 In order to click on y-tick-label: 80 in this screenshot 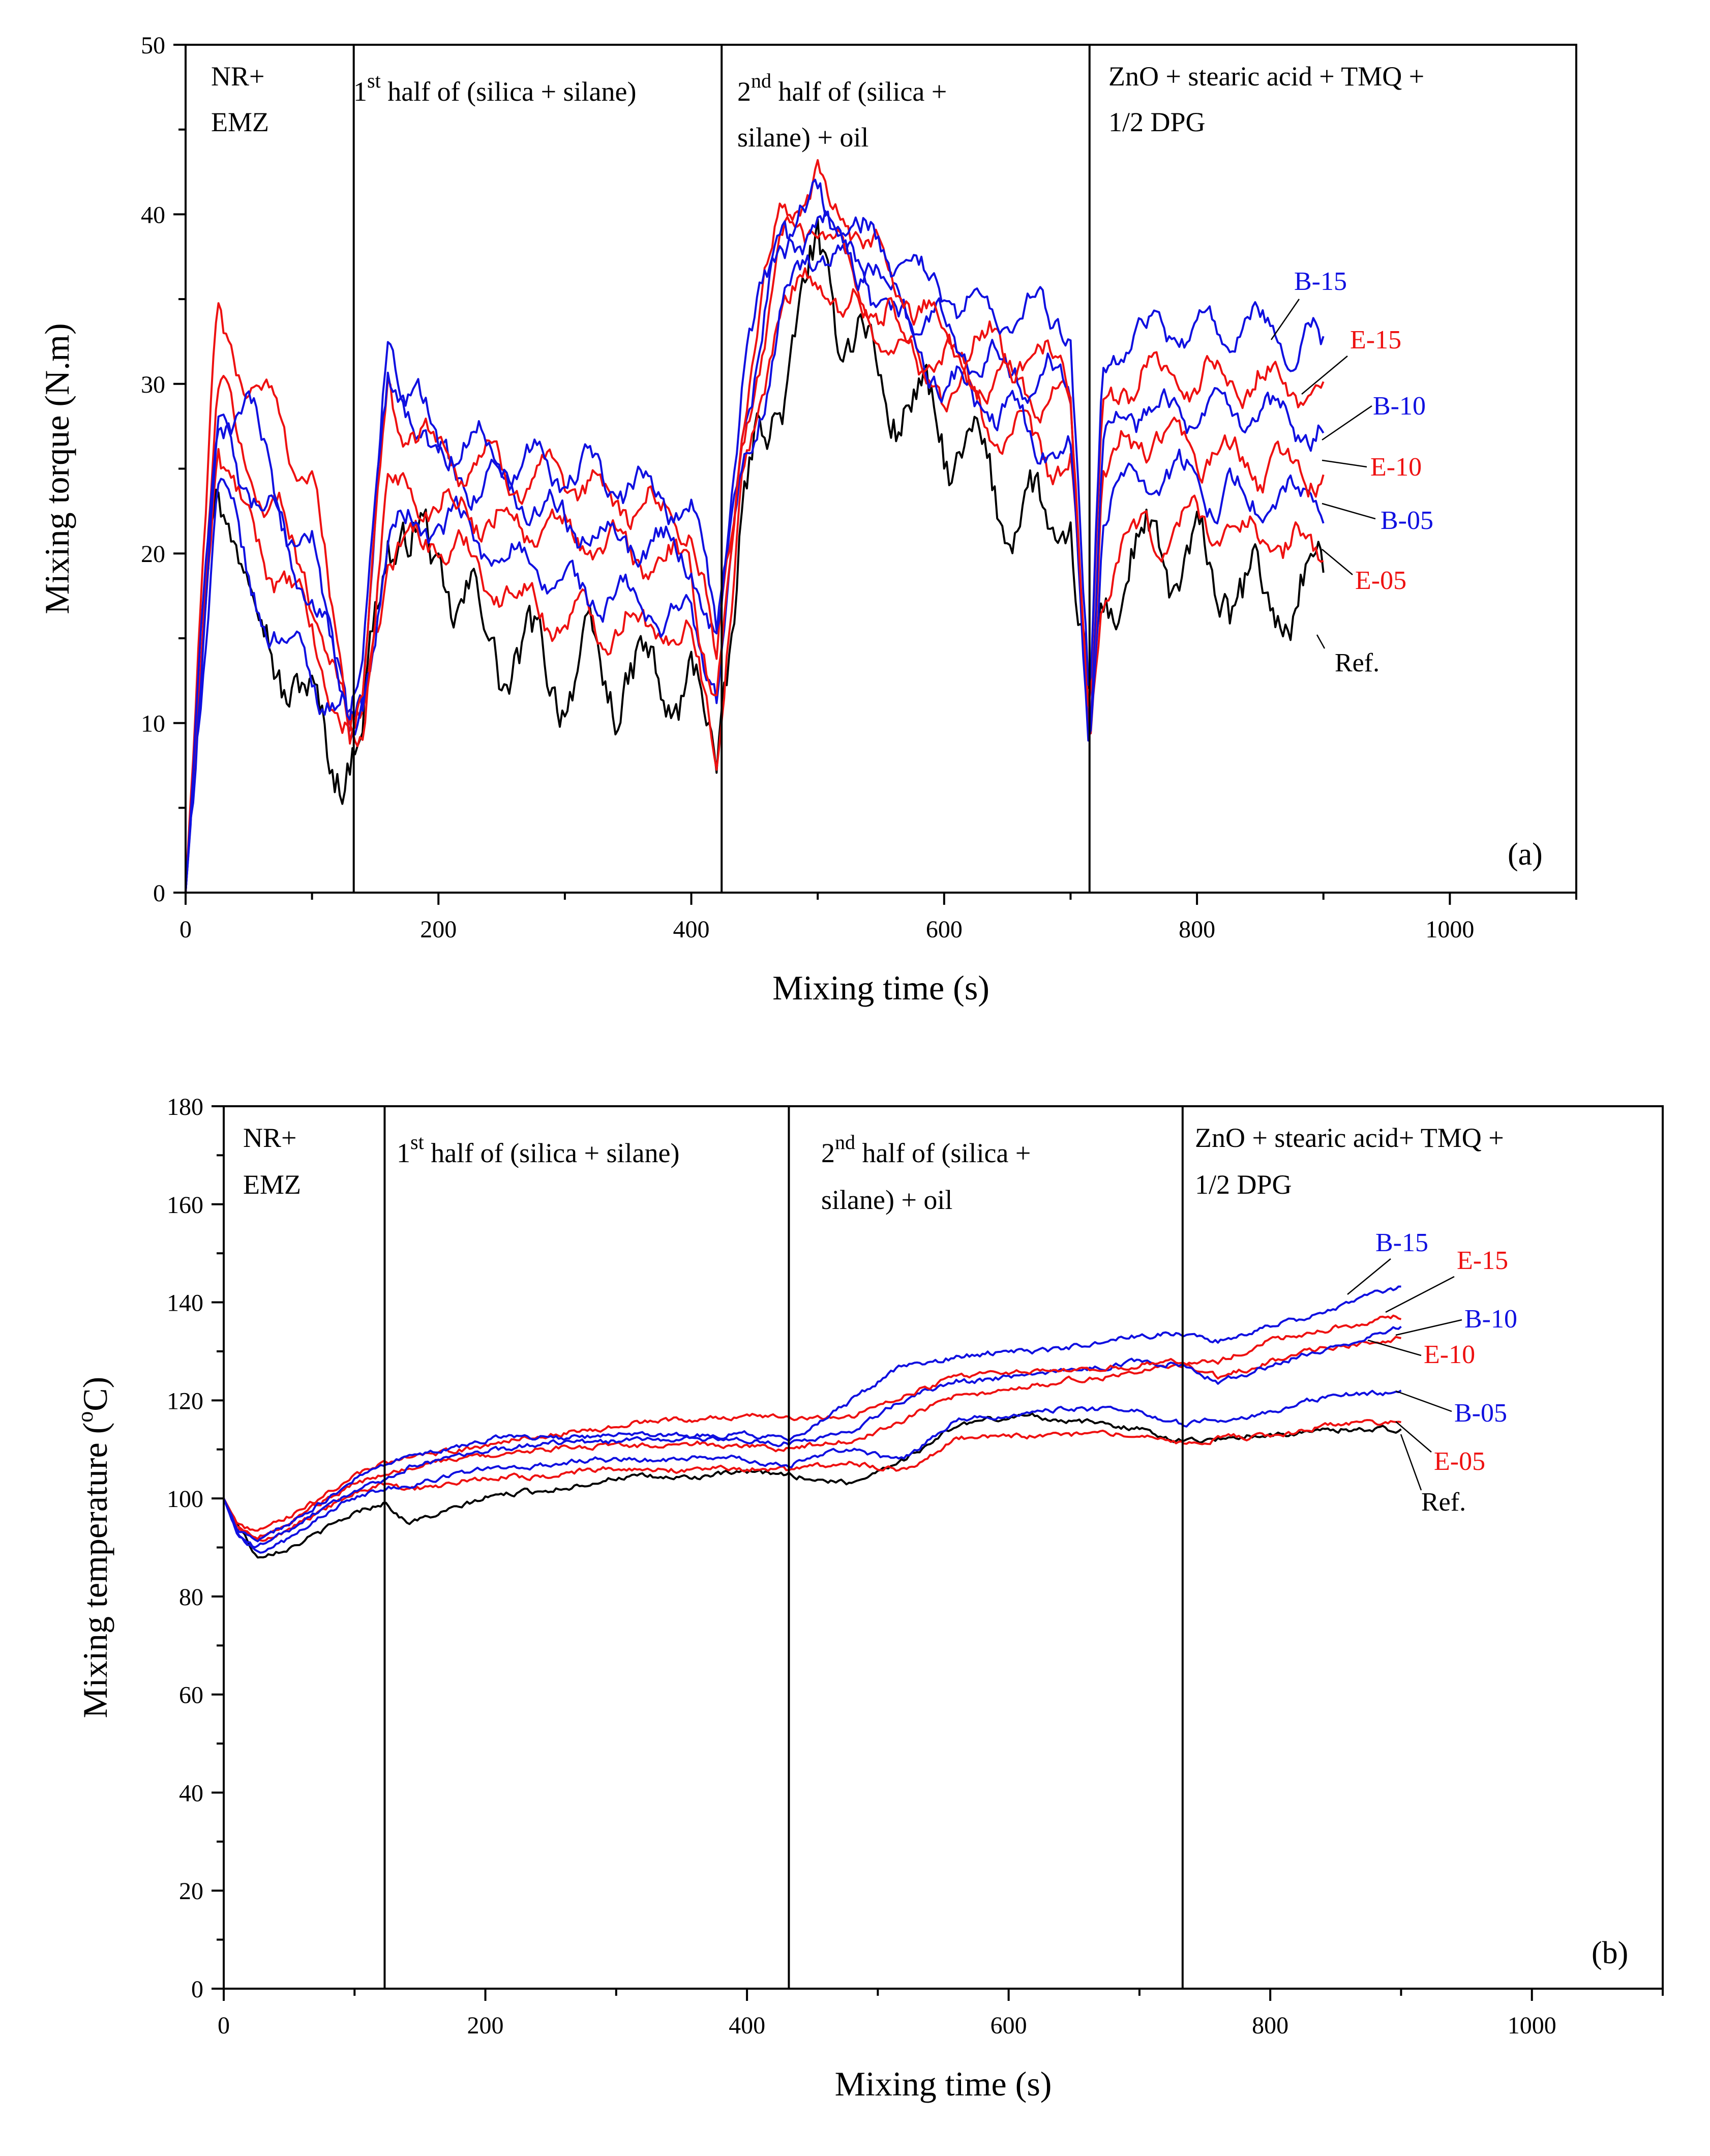, I will do `click(191, 1598)`.